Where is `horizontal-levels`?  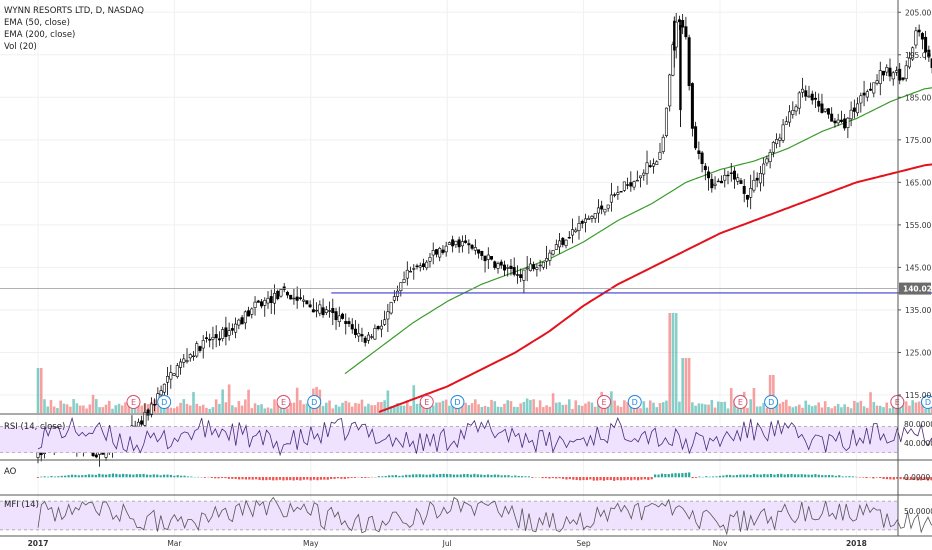
horizontal-levels is located at coordinates (631, 249).